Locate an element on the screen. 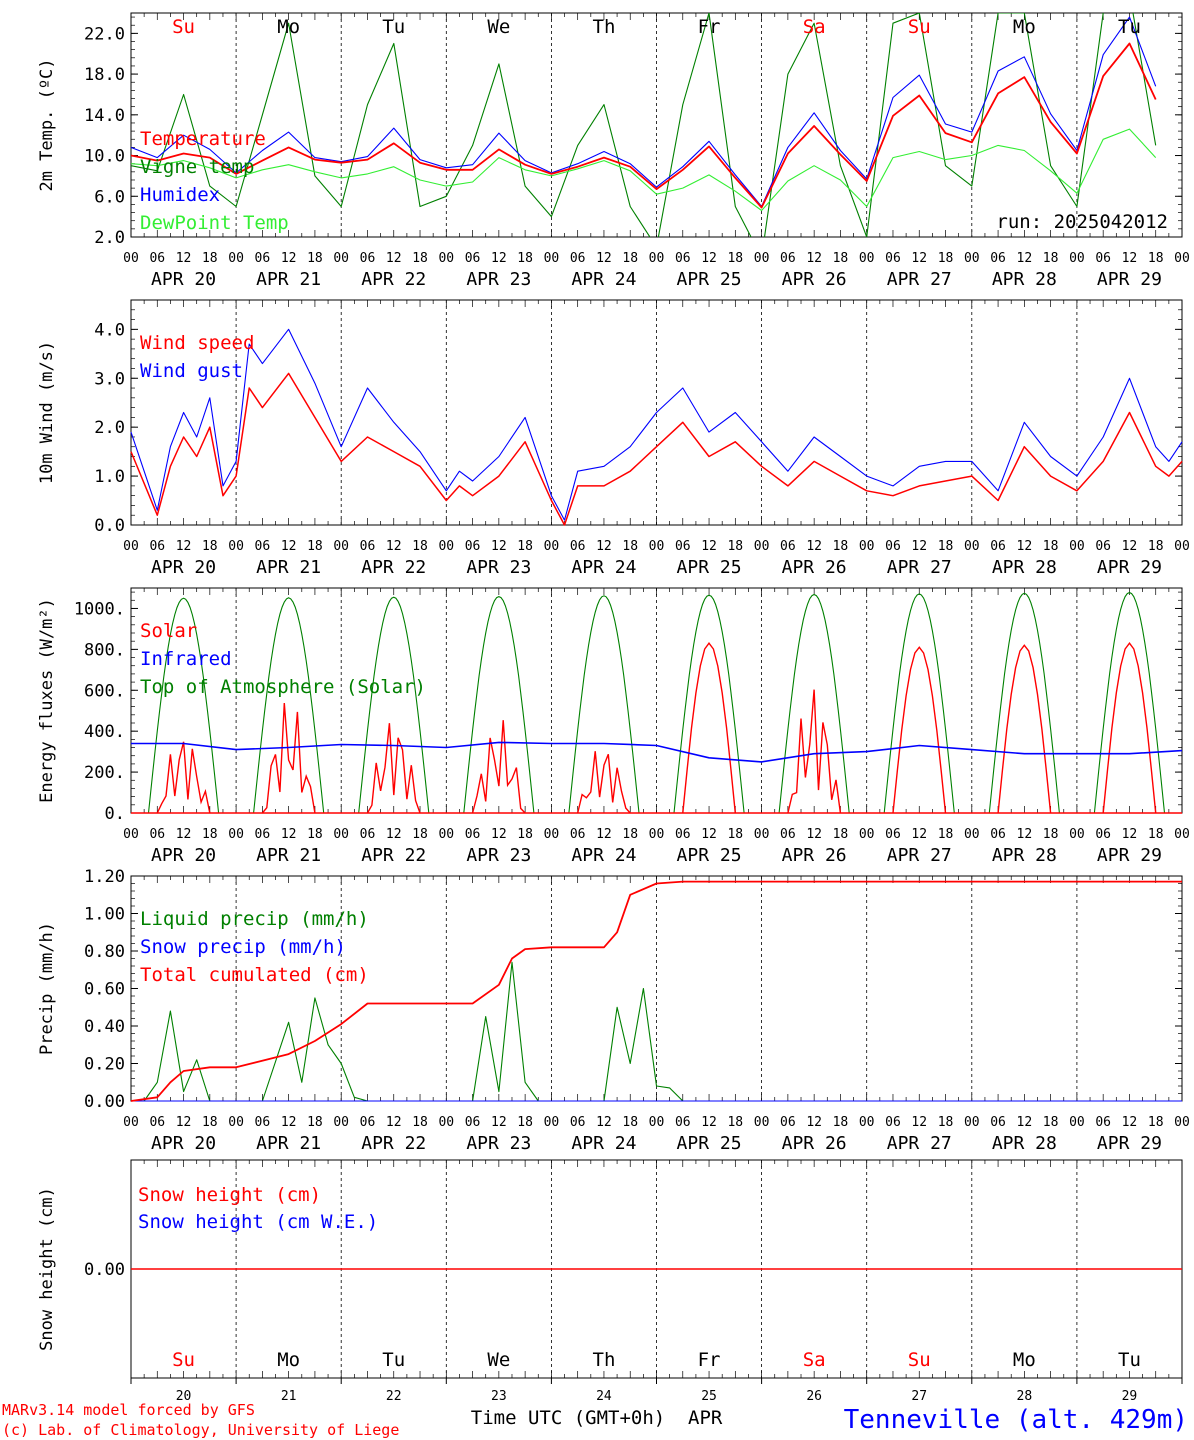  panel-frame is located at coordinates (656, 125).